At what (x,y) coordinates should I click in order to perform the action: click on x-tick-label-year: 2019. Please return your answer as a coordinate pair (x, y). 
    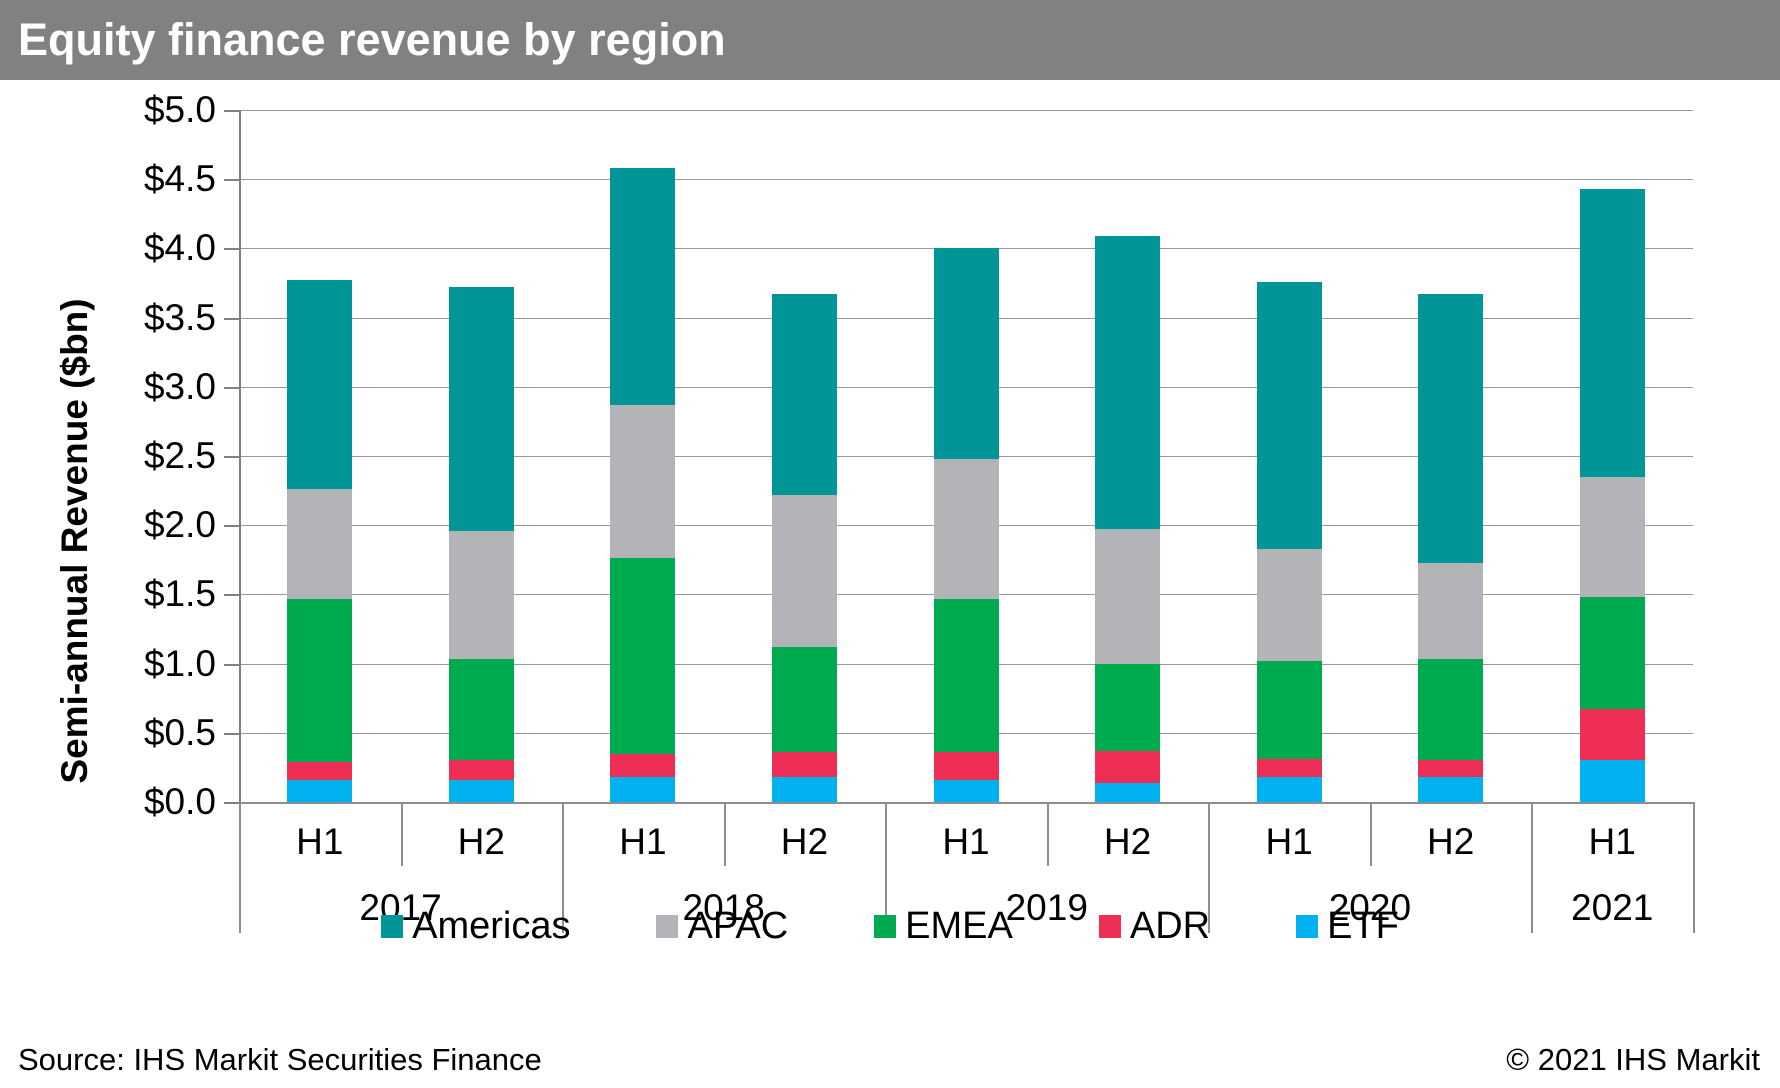
    Looking at the image, I should click on (1046, 907).